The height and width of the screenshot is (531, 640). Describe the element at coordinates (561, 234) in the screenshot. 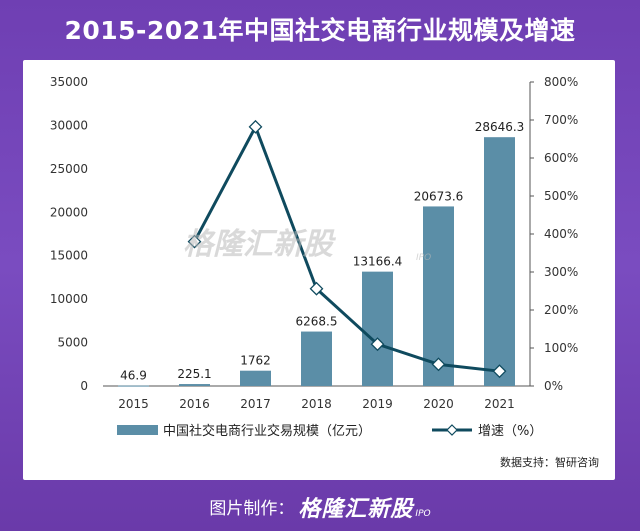

I see `y-right-tick-label: 400%` at that location.